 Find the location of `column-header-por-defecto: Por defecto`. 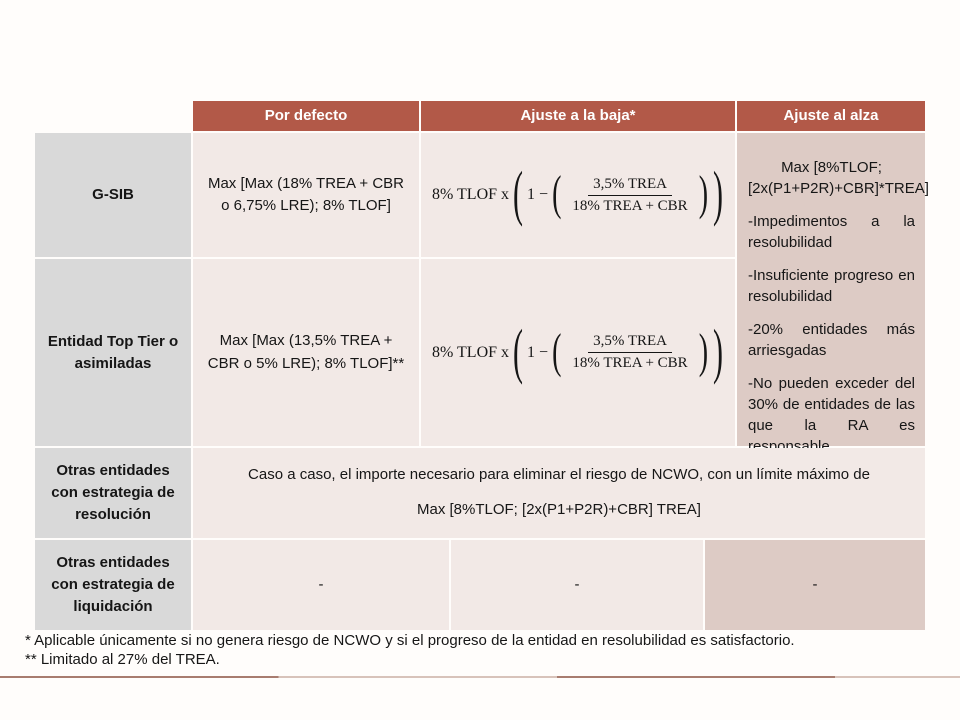

column-header-por-defecto: Por defecto is located at coordinates (306, 116).